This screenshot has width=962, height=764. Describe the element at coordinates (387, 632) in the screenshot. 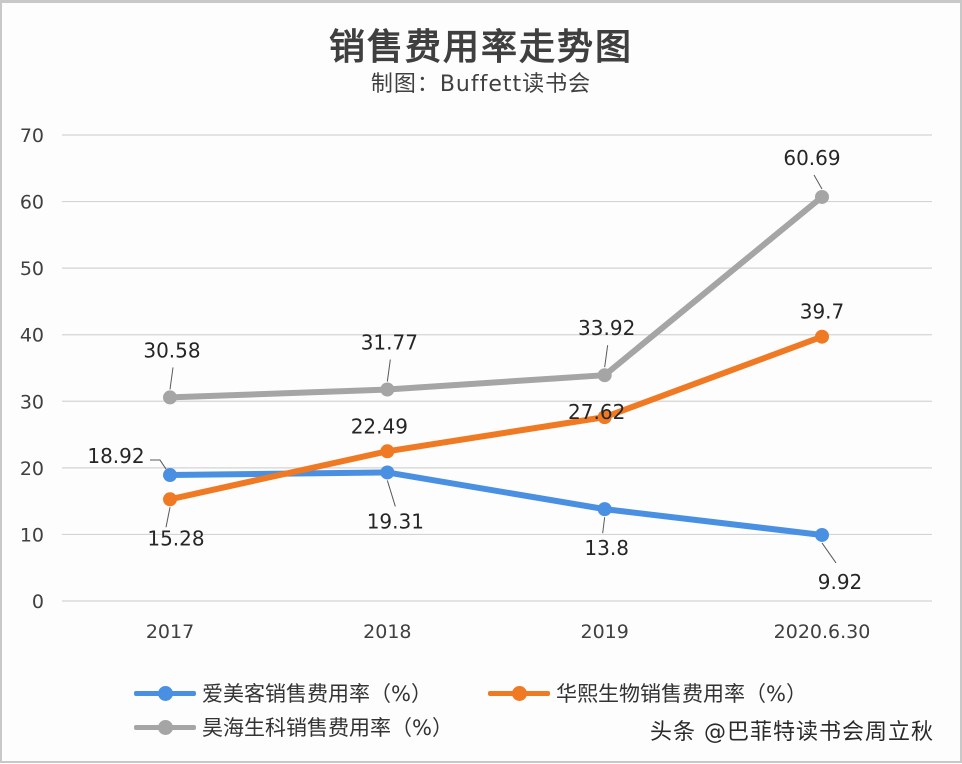

I see `x-tick-label: 2018` at that location.